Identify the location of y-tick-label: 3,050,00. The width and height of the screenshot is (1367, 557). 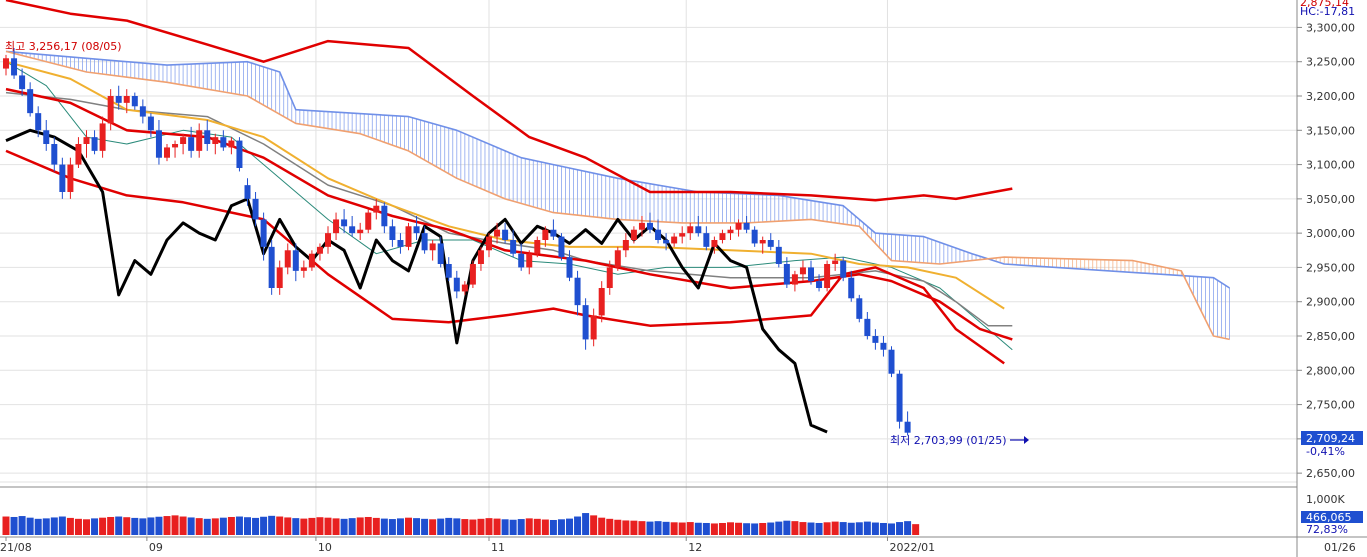
(1330, 199).